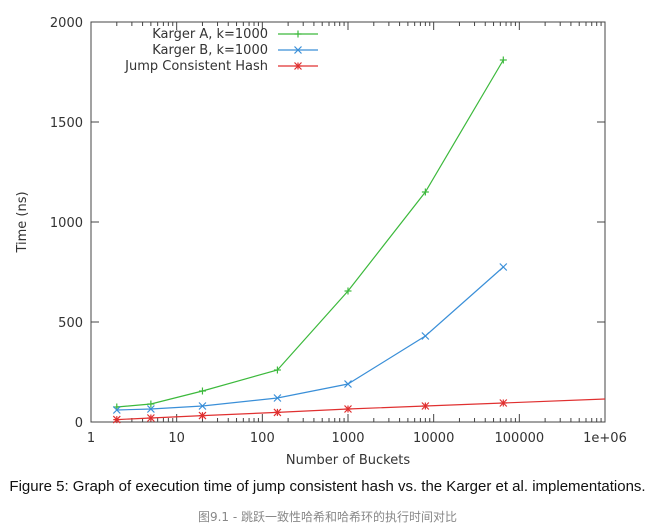 The image size is (655, 529). What do you see at coordinates (91, 438) in the screenshot?
I see `x-tick-label: 1` at bounding box center [91, 438].